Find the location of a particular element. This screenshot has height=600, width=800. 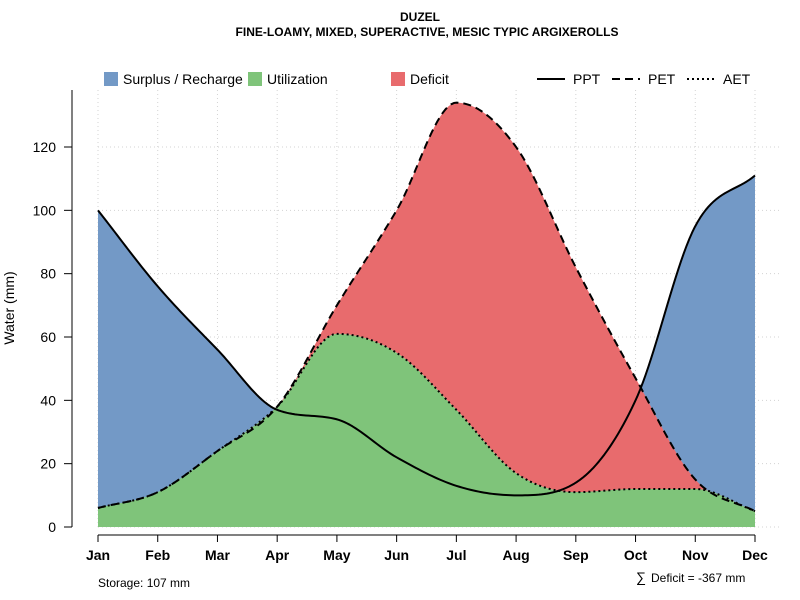

x-tick-label: Oct is located at coordinates (636, 555).